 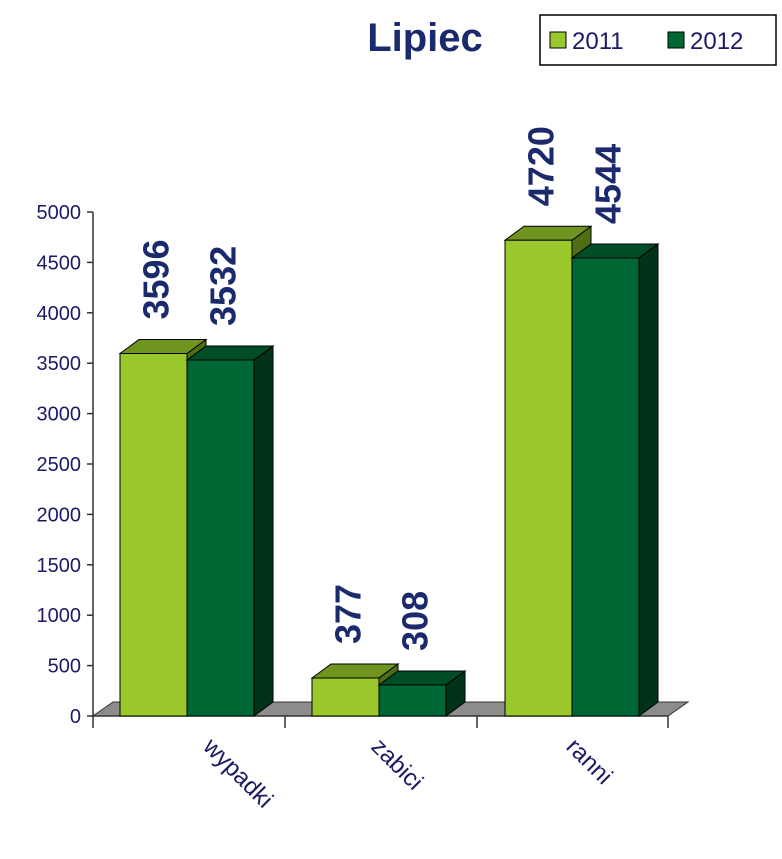 What do you see at coordinates (397, 764) in the screenshot?
I see `x-category-label: zabici` at bounding box center [397, 764].